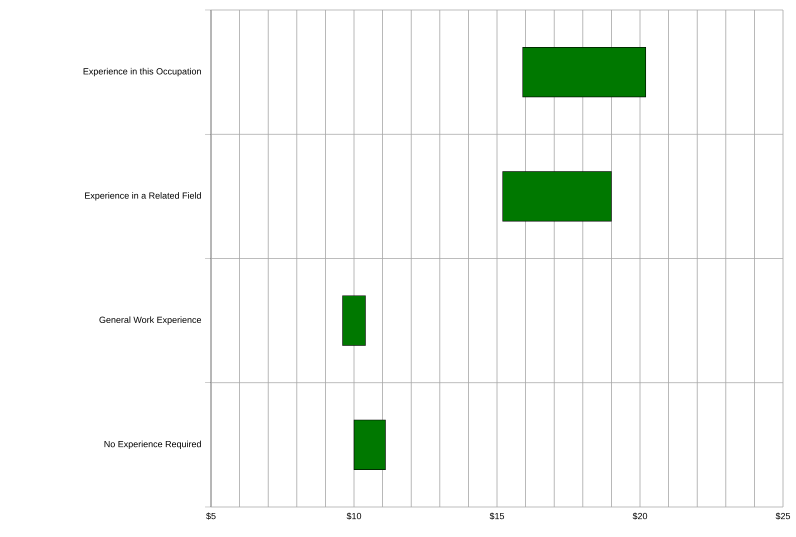 This screenshot has height=537, width=796. Describe the element at coordinates (150, 320) in the screenshot. I see `y-tick-label: General Work Experience` at that location.